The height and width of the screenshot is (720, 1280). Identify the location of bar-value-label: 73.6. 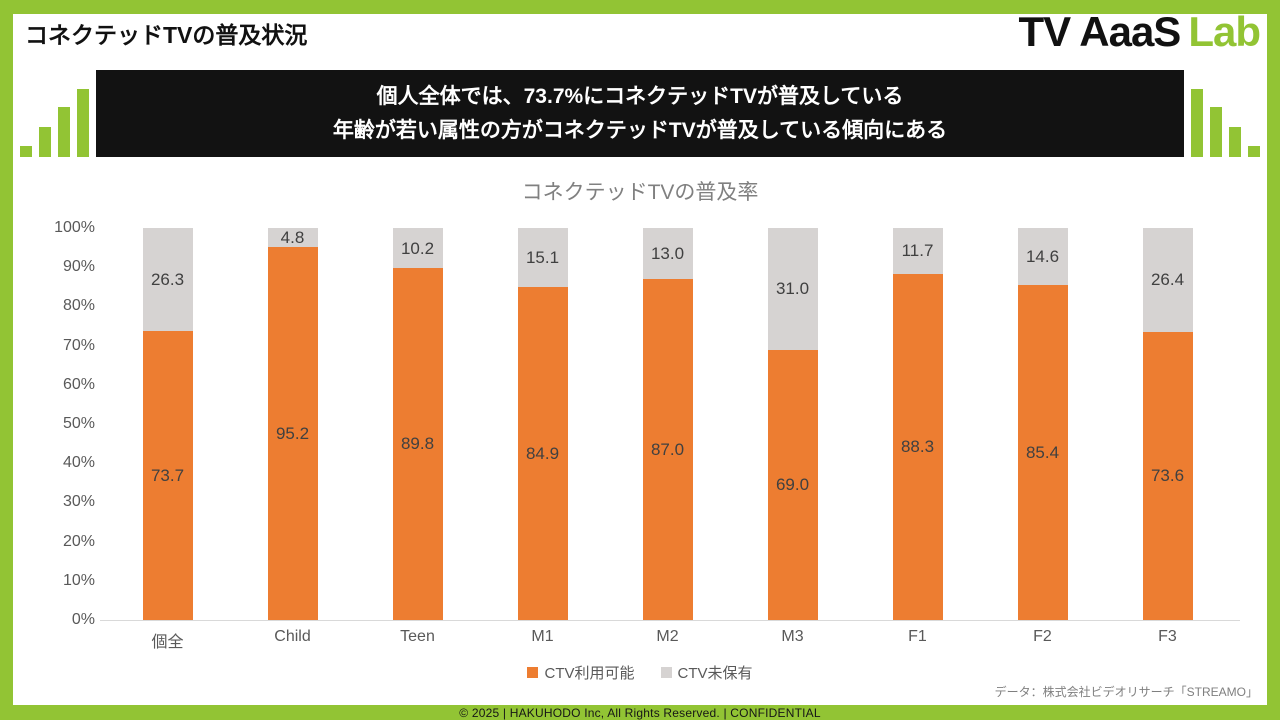
(1167, 476).